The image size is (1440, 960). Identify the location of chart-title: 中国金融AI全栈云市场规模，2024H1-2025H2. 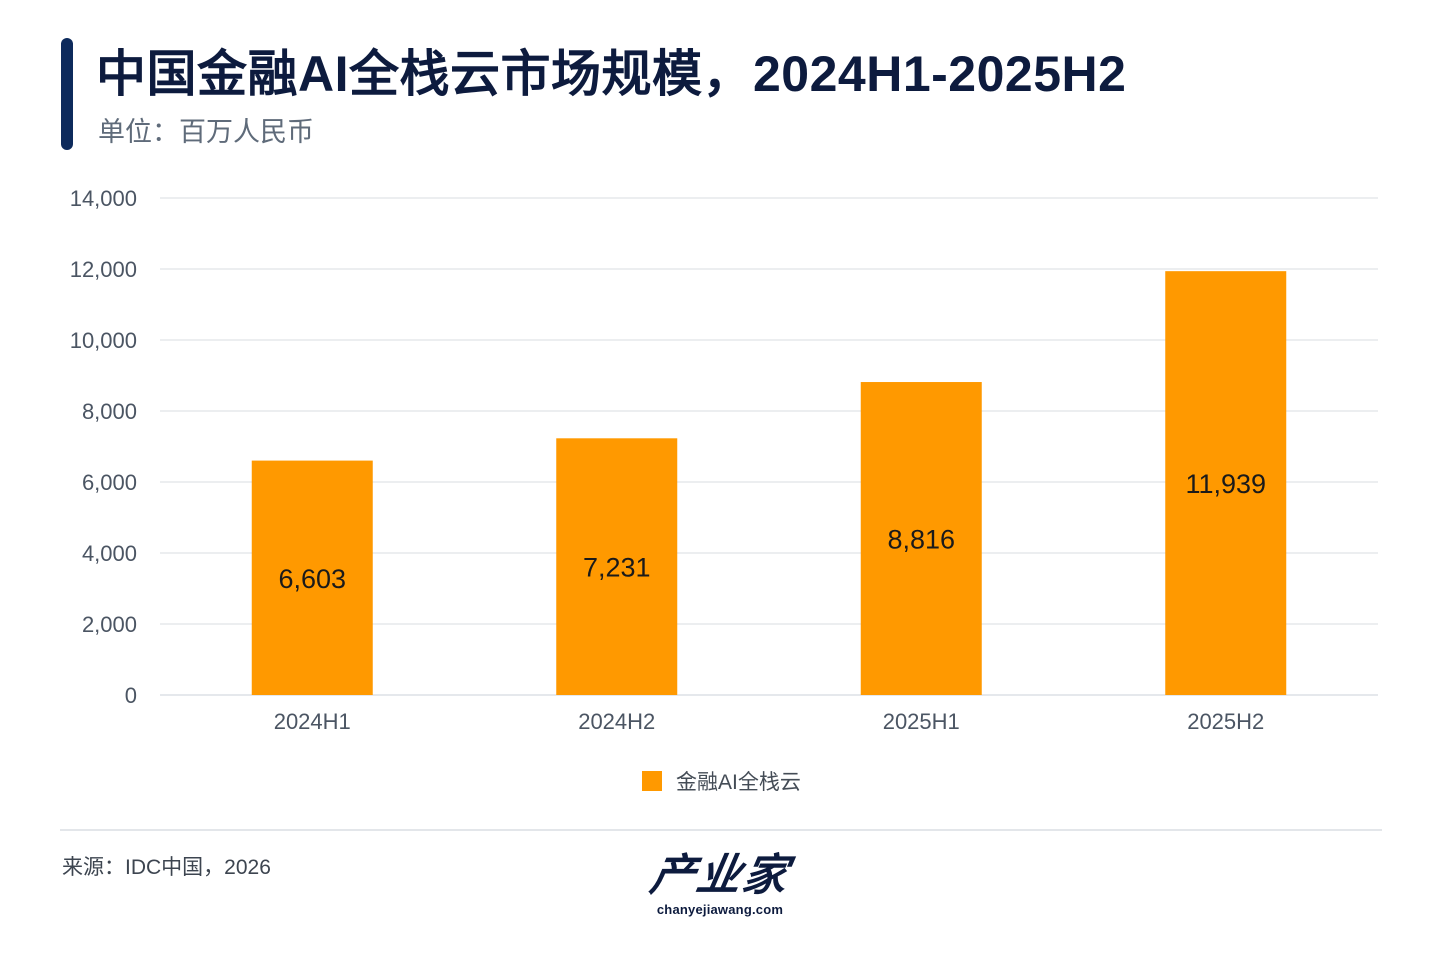
(611, 74).